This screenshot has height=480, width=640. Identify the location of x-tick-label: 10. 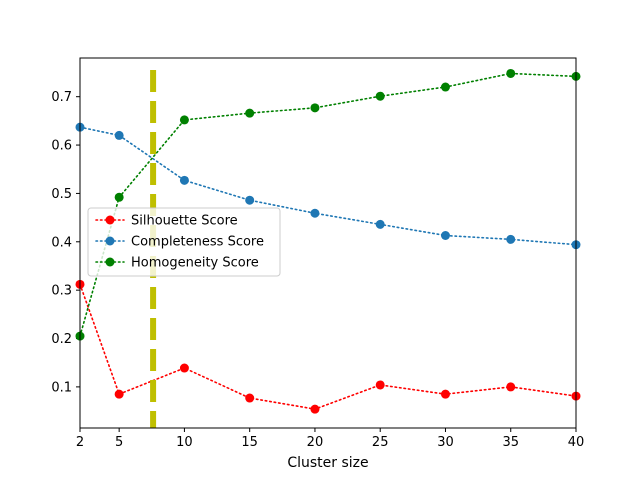
(184, 442).